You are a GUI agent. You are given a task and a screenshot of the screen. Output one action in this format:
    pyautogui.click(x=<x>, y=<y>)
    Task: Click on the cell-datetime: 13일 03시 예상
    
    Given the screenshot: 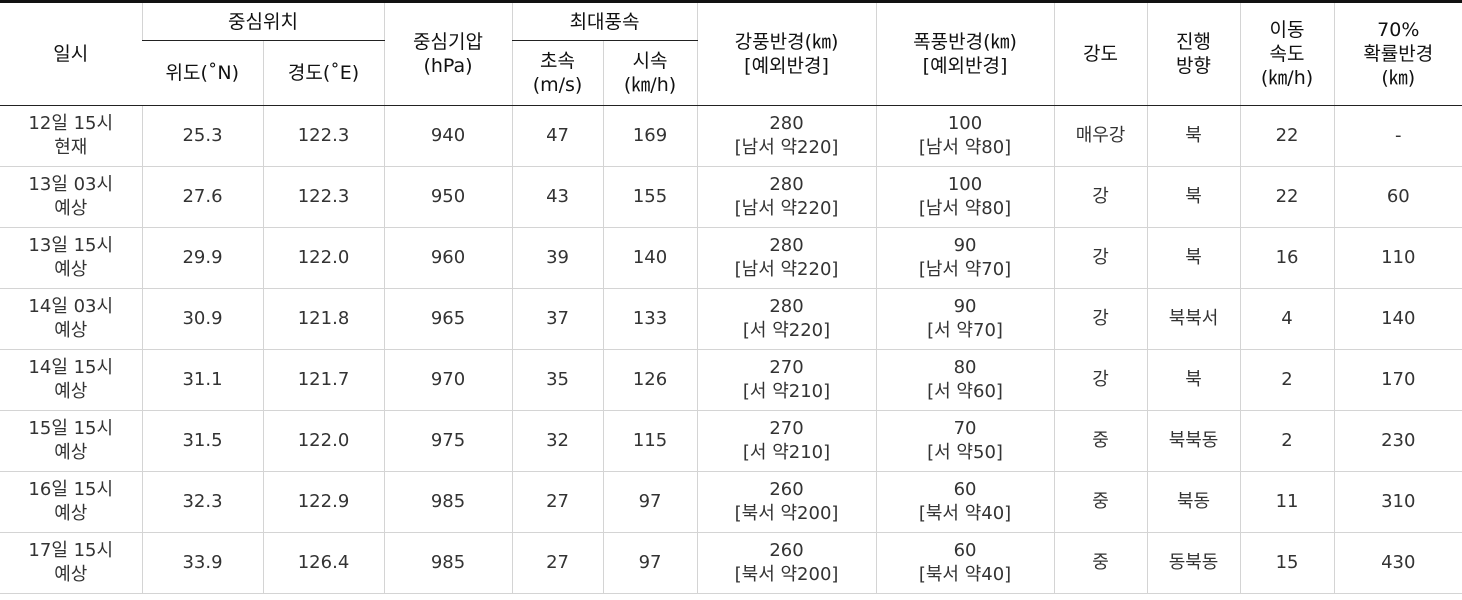 What is the action you would take?
    pyautogui.click(x=71, y=197)
    